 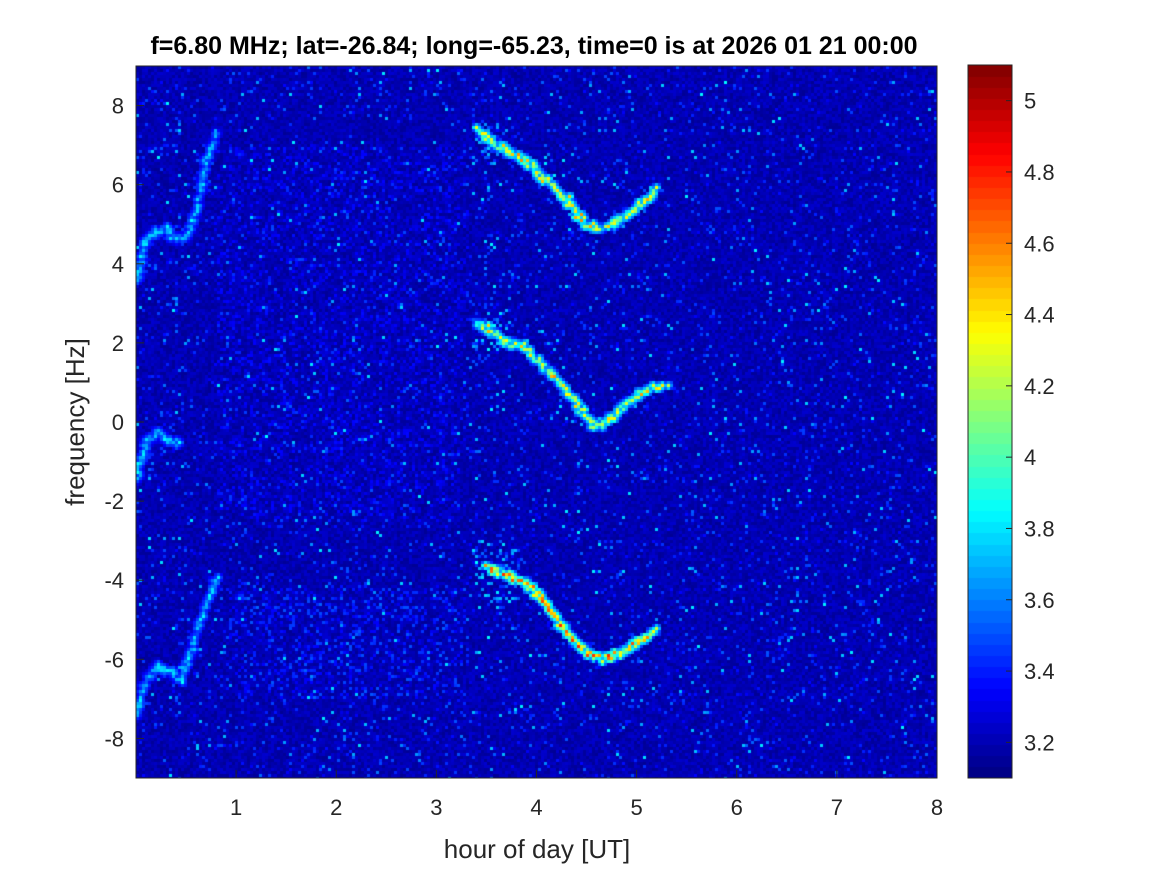 I want to click on y-tick-label: -2, so click(x=114, y=501).